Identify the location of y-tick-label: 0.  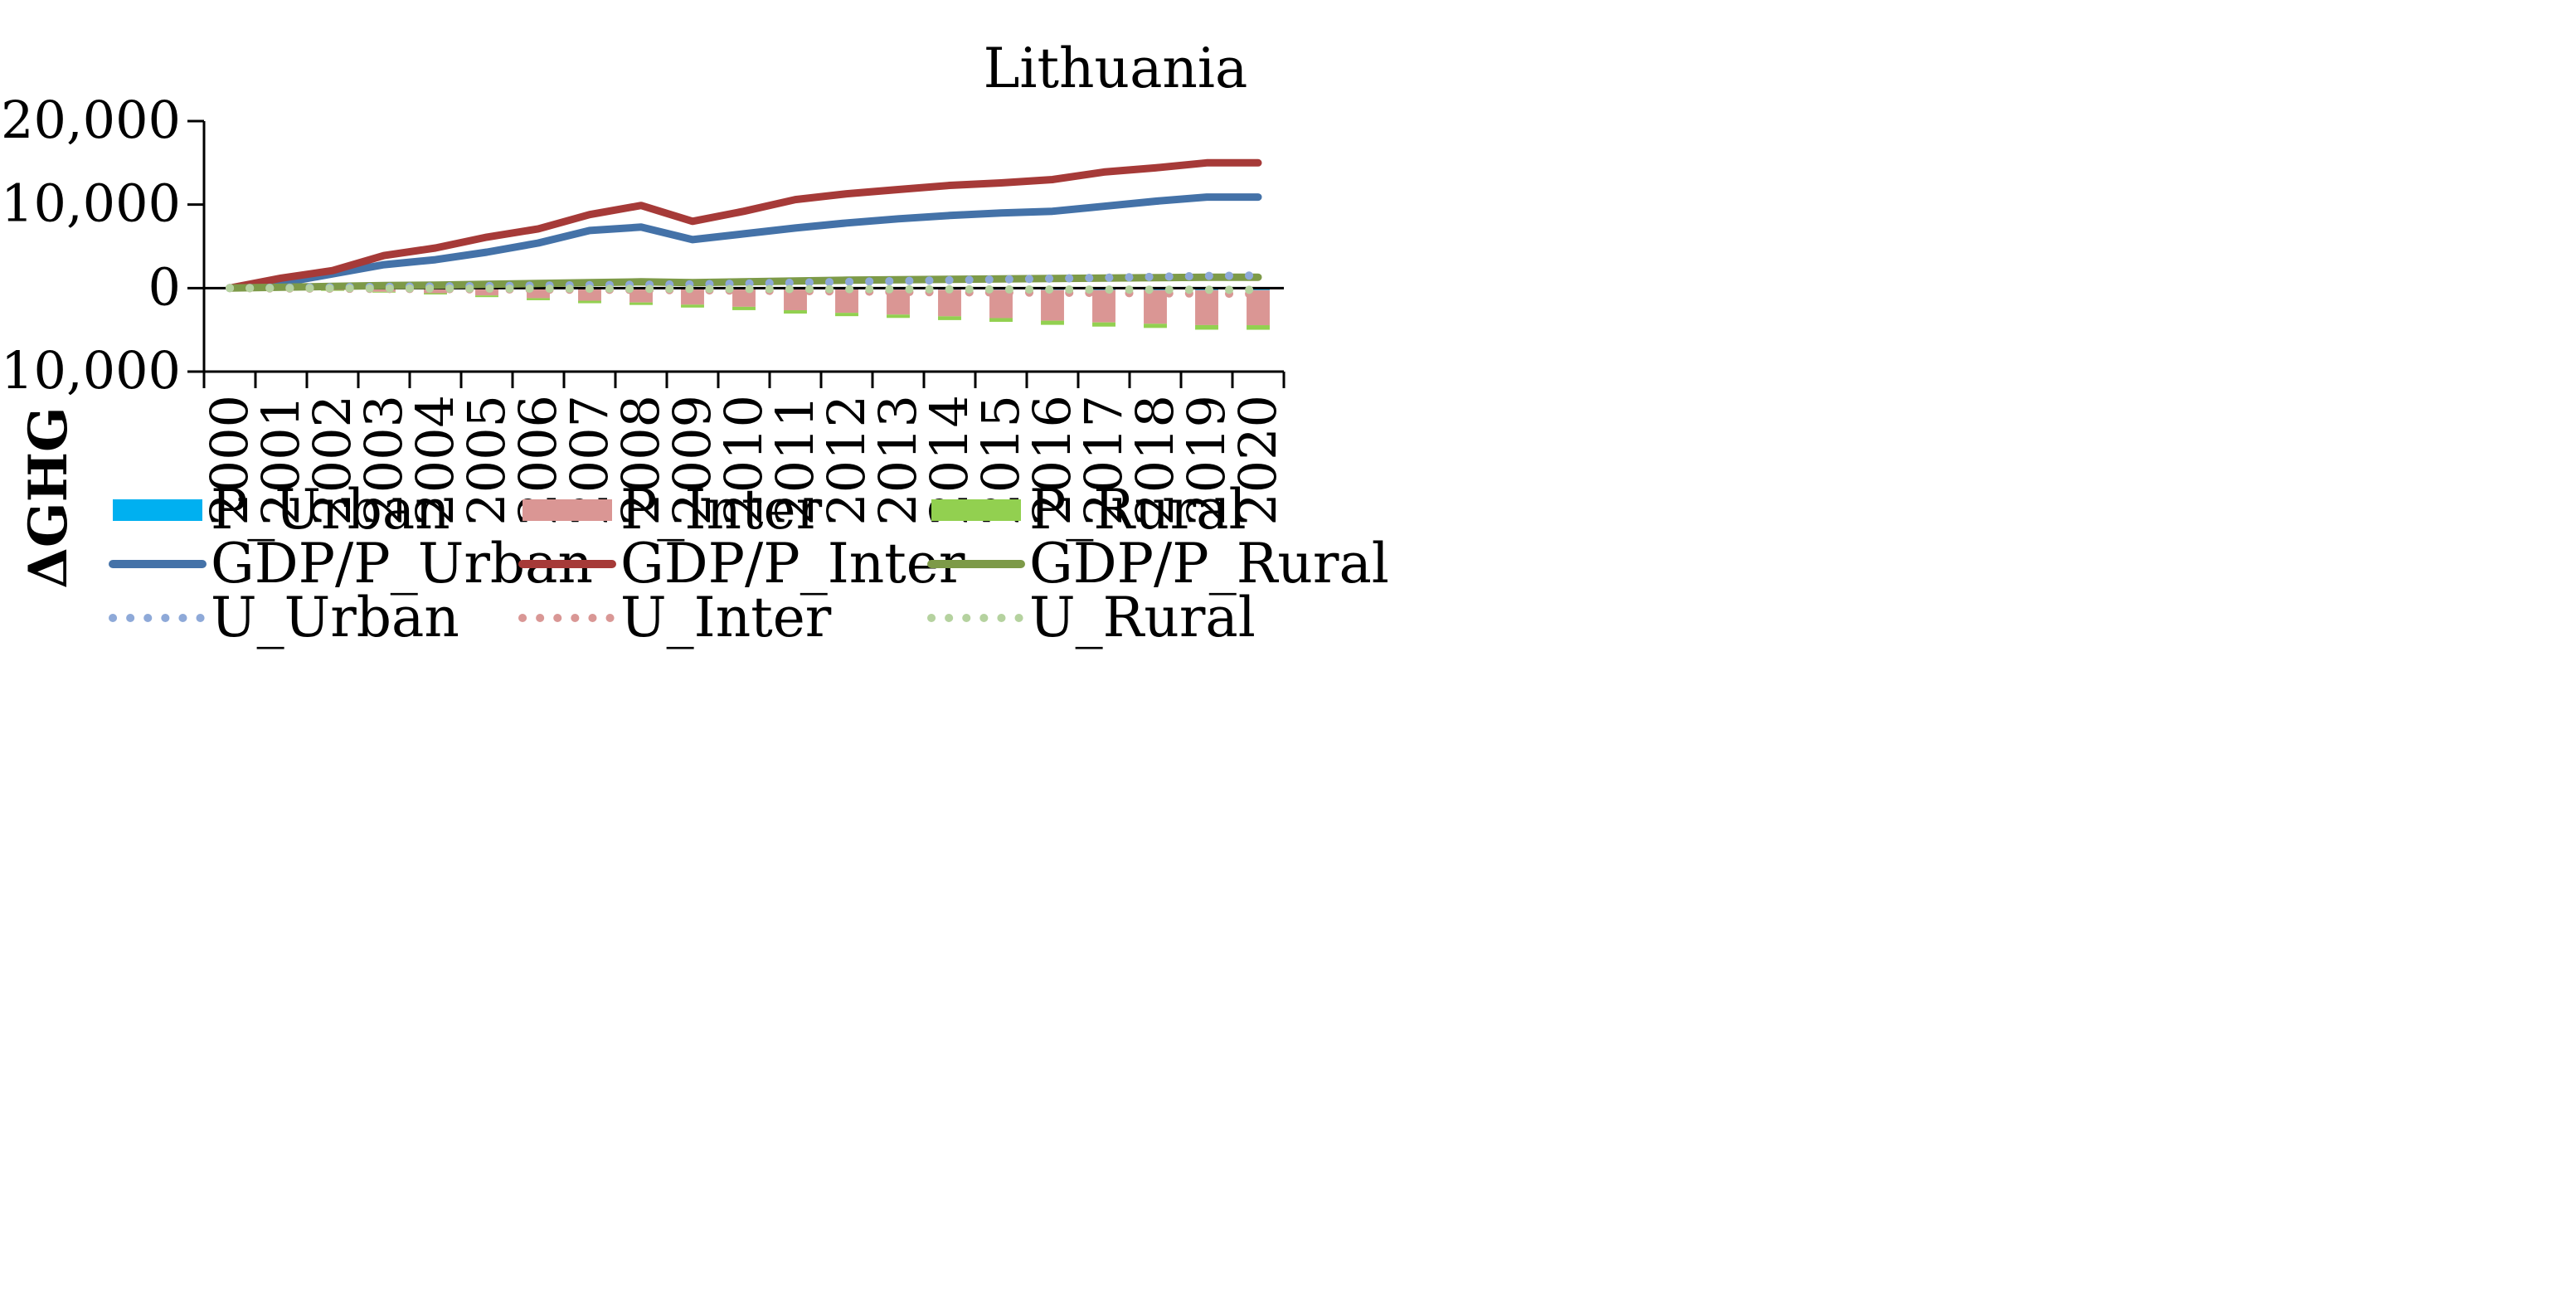
(165, 286).